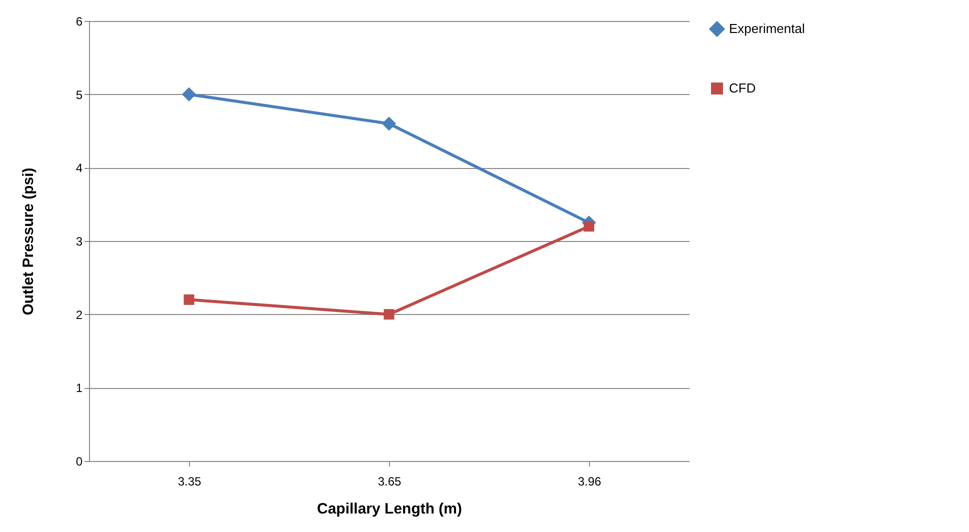 This screenshot has width=969, height=532. What do you see at coordinates (79, 21) in the screenshot?
I see `y-tick-label: 6` at bounding box center [79, 21].